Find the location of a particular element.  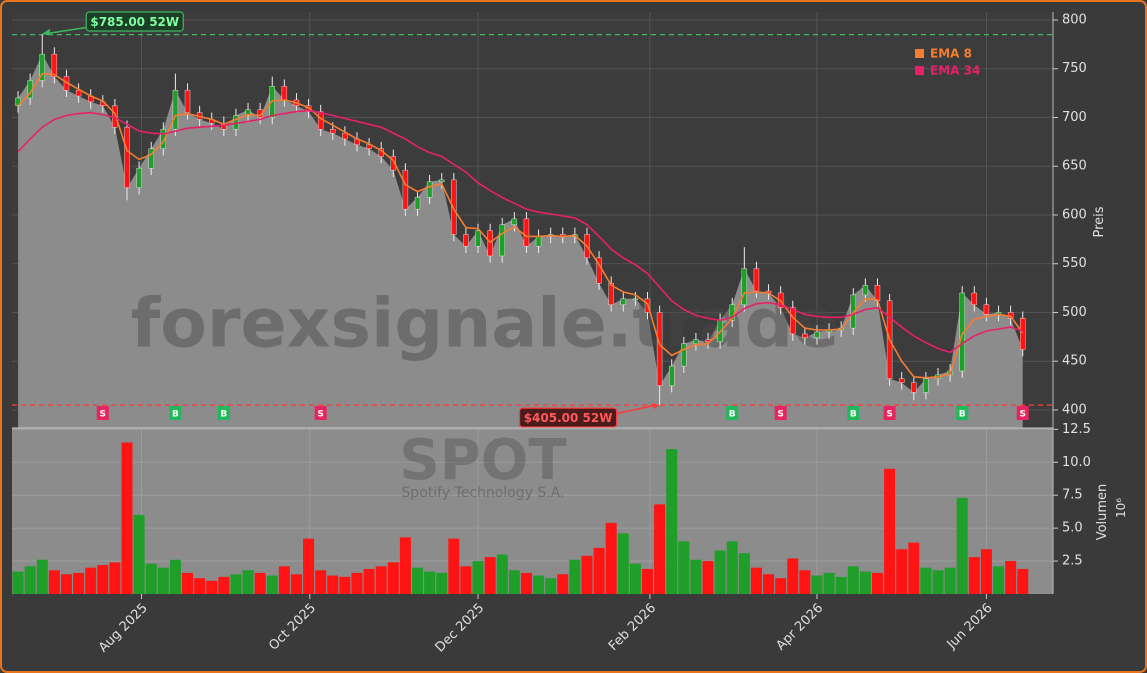

y-tick-label: 2.5 is located at coordinates (1072, 561).